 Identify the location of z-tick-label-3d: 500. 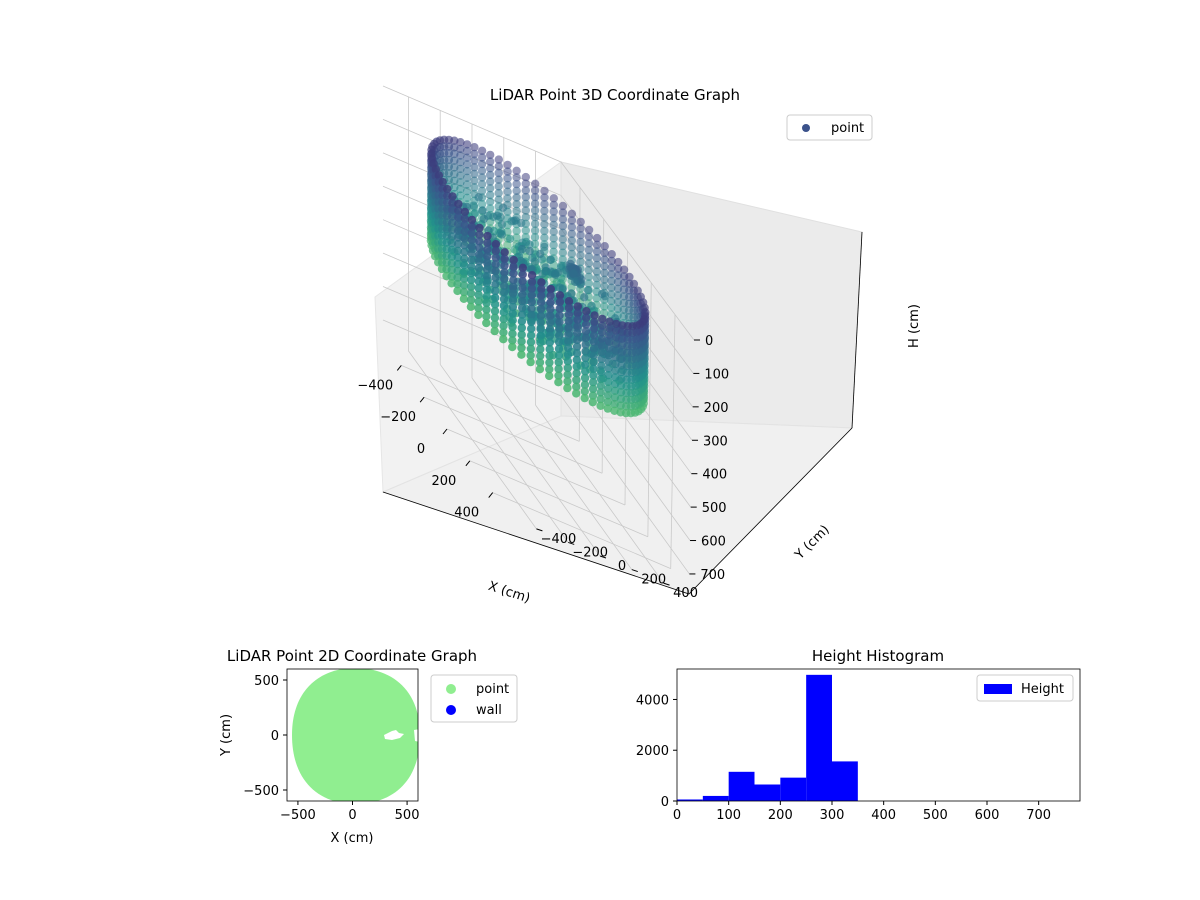
(714, 508).